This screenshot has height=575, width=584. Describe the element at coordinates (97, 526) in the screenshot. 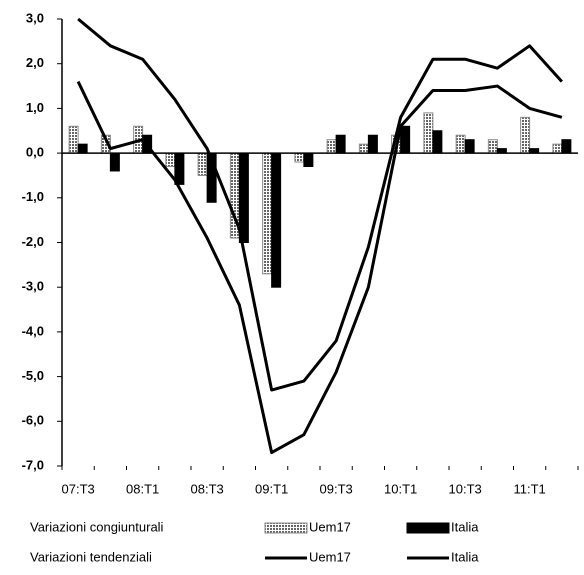

I see `legend-group-label: Variazioni congiunturali` at that location.